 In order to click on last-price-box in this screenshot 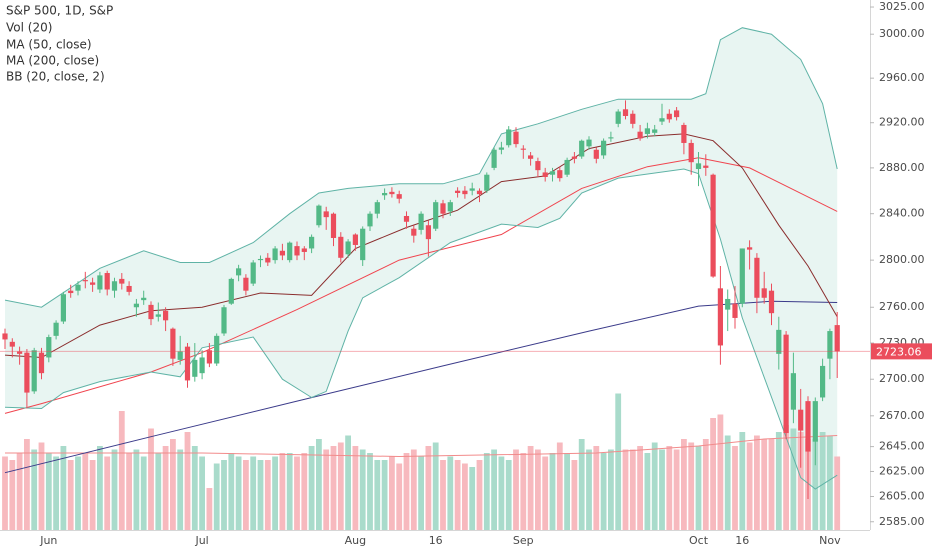, I will do `click(901, 351)`.